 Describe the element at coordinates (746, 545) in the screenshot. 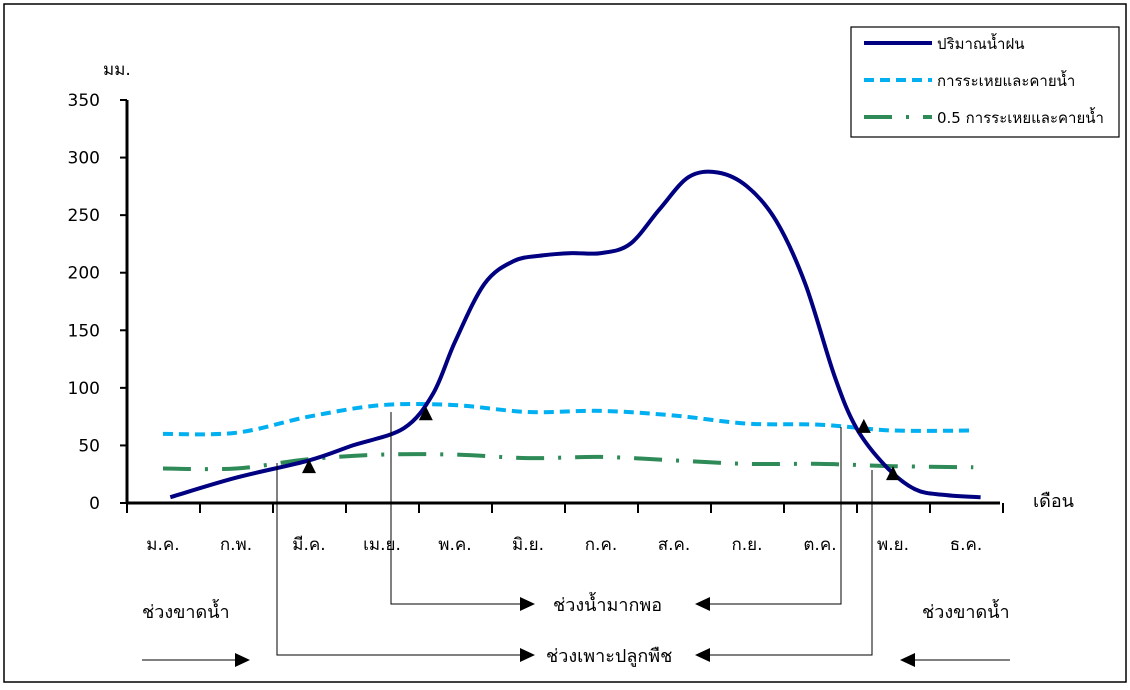

I see `x-tick-label: ก.ย.` at that location.